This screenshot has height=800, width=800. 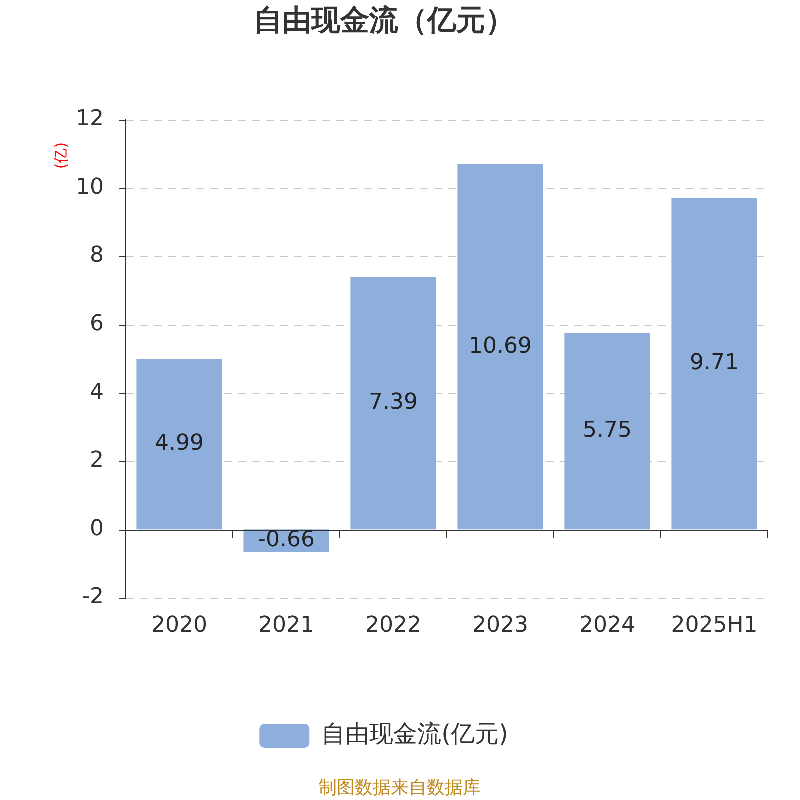 I want to click on y-tick-label: 4, so click(x=97, y=392).